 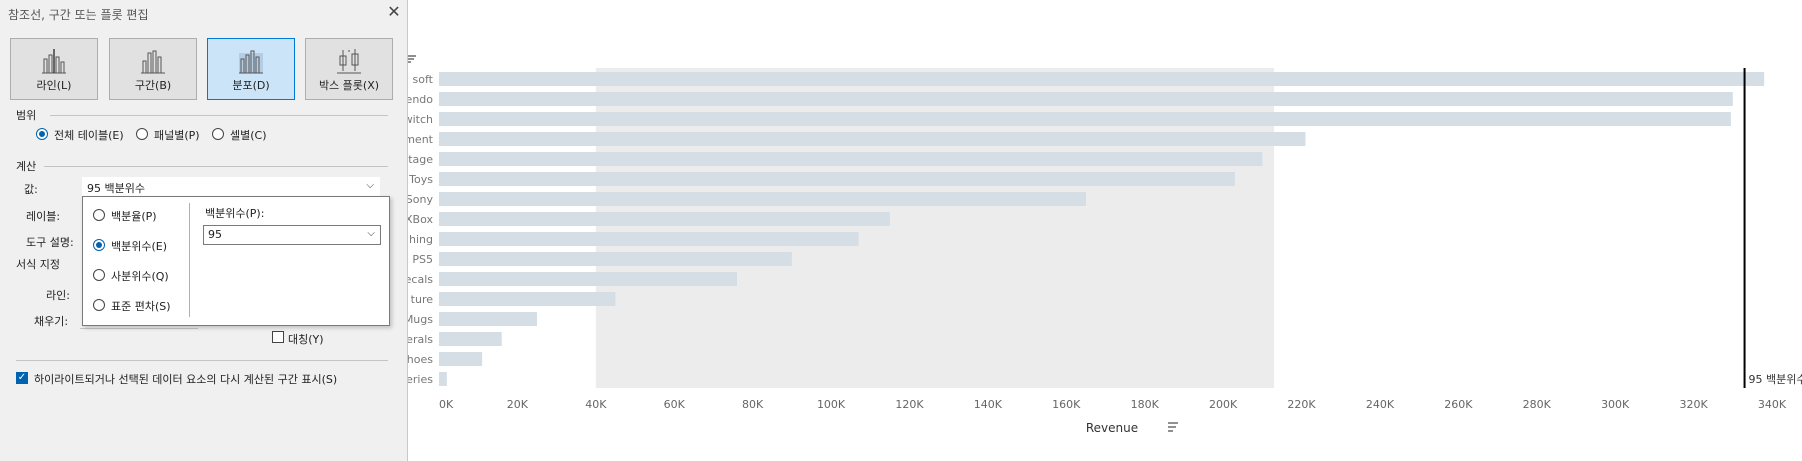 I want to click on percentage-label: 백분율(P), so click(x=134, y=216).